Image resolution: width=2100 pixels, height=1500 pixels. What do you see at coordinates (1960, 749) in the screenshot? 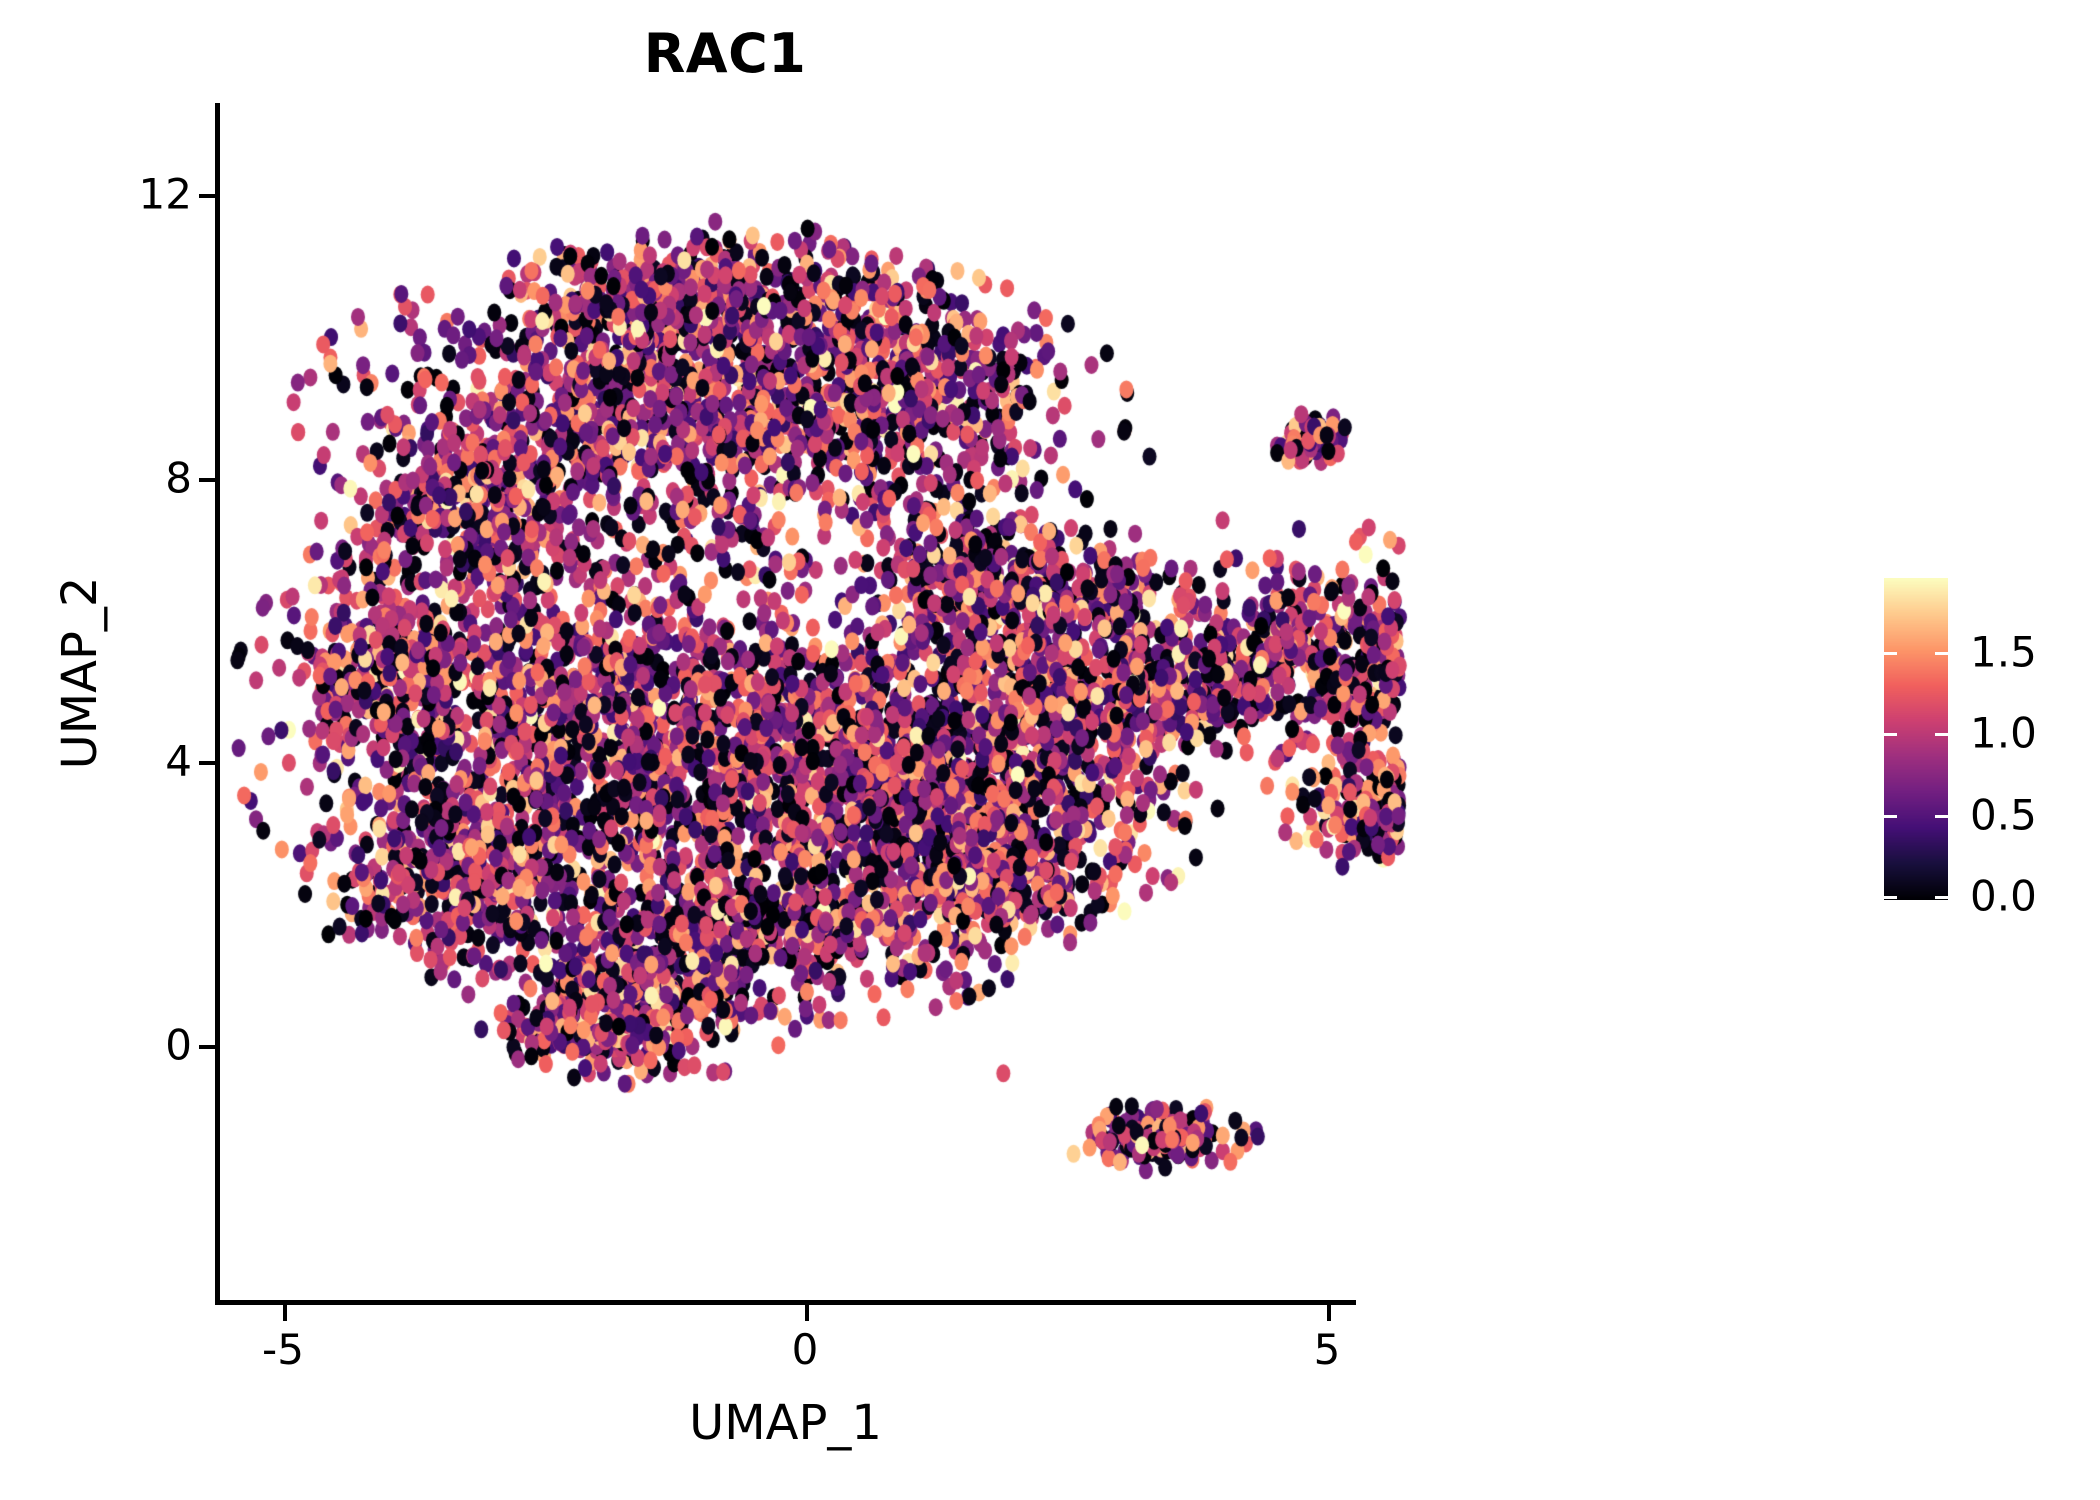
I see `colorbar: 1.5 1.0 0.5 0.0` at bounding box center [1960, 749].